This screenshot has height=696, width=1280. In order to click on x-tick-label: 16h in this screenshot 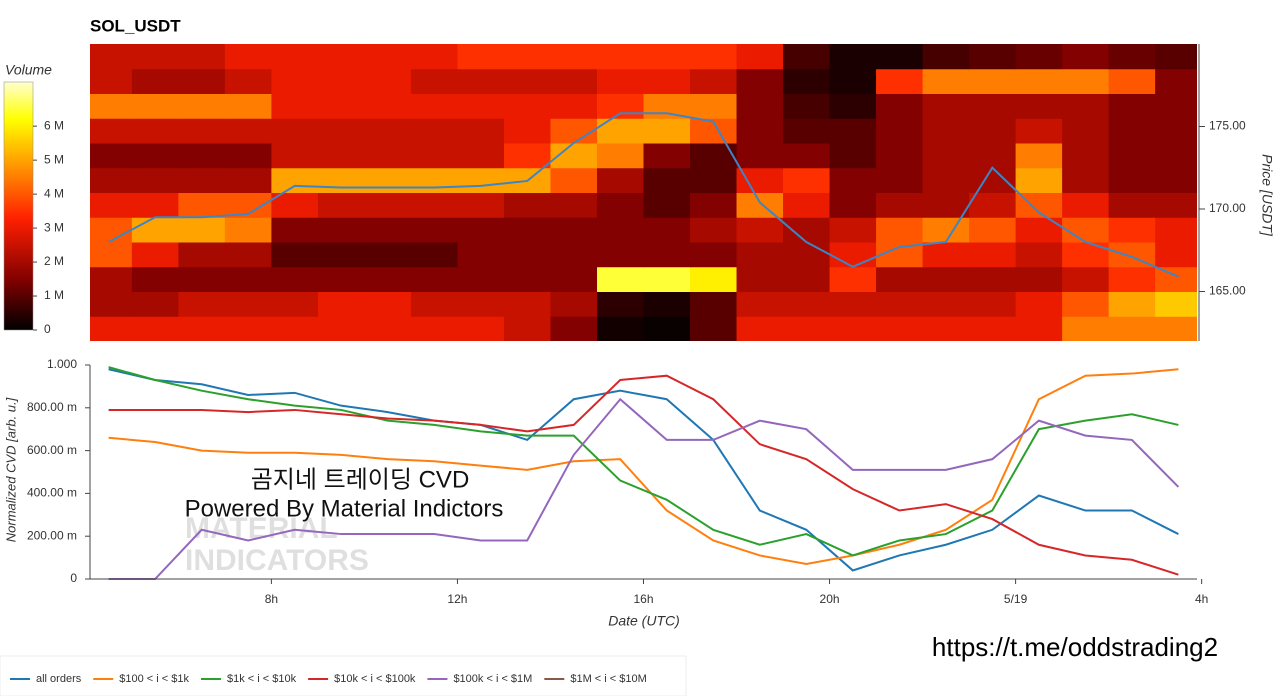, I will do `click(643, 599)`.